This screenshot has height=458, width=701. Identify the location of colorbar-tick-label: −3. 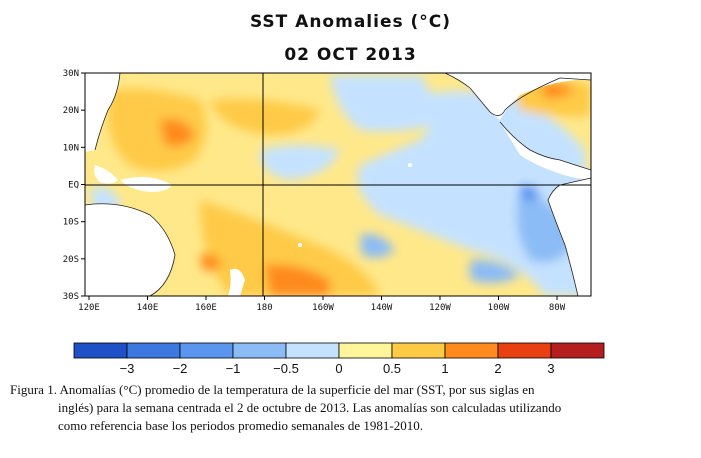
(127, 368).